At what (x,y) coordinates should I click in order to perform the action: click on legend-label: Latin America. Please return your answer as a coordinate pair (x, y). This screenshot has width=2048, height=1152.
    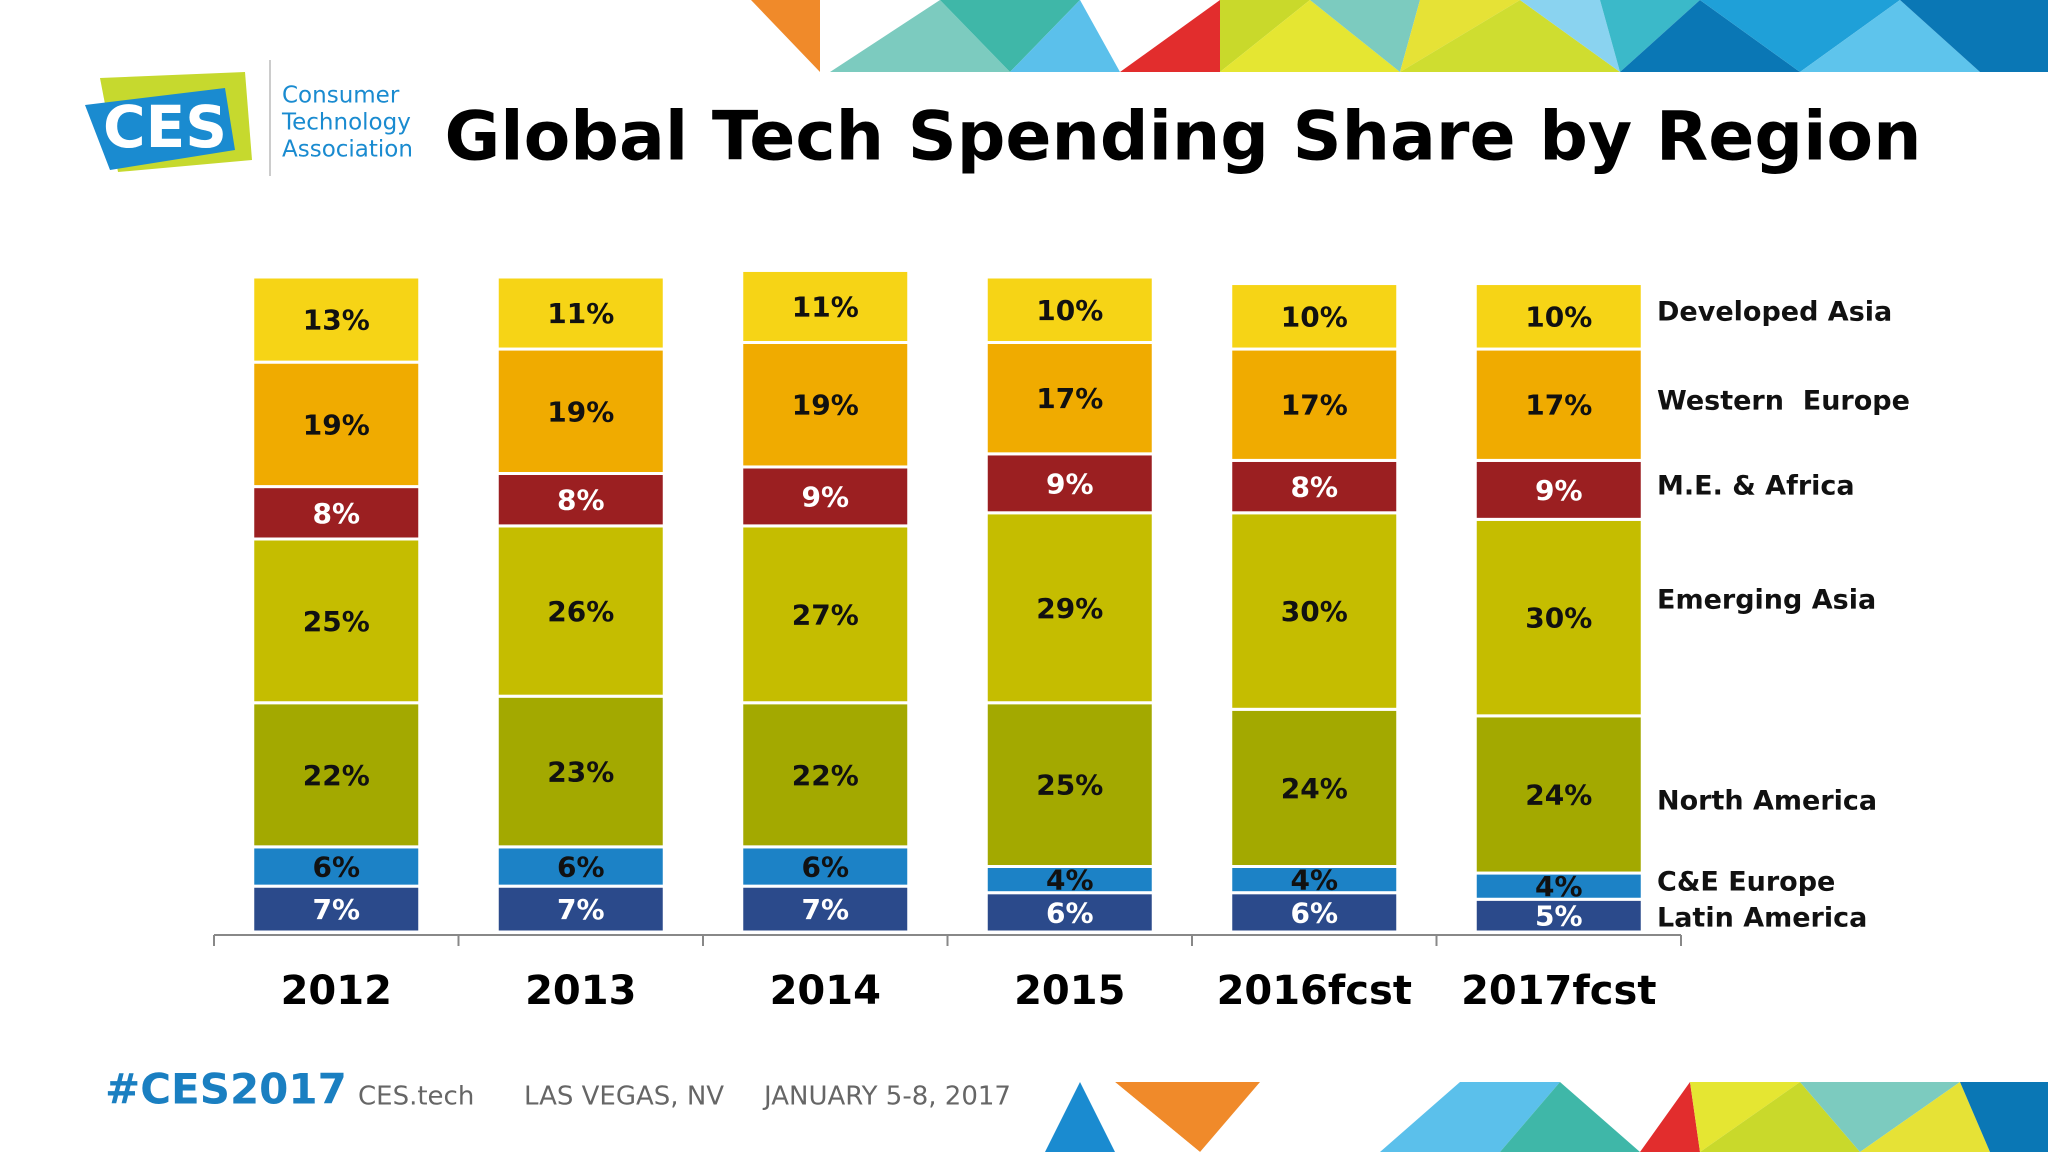
    Looking at the image, I should click on (1762, 918).